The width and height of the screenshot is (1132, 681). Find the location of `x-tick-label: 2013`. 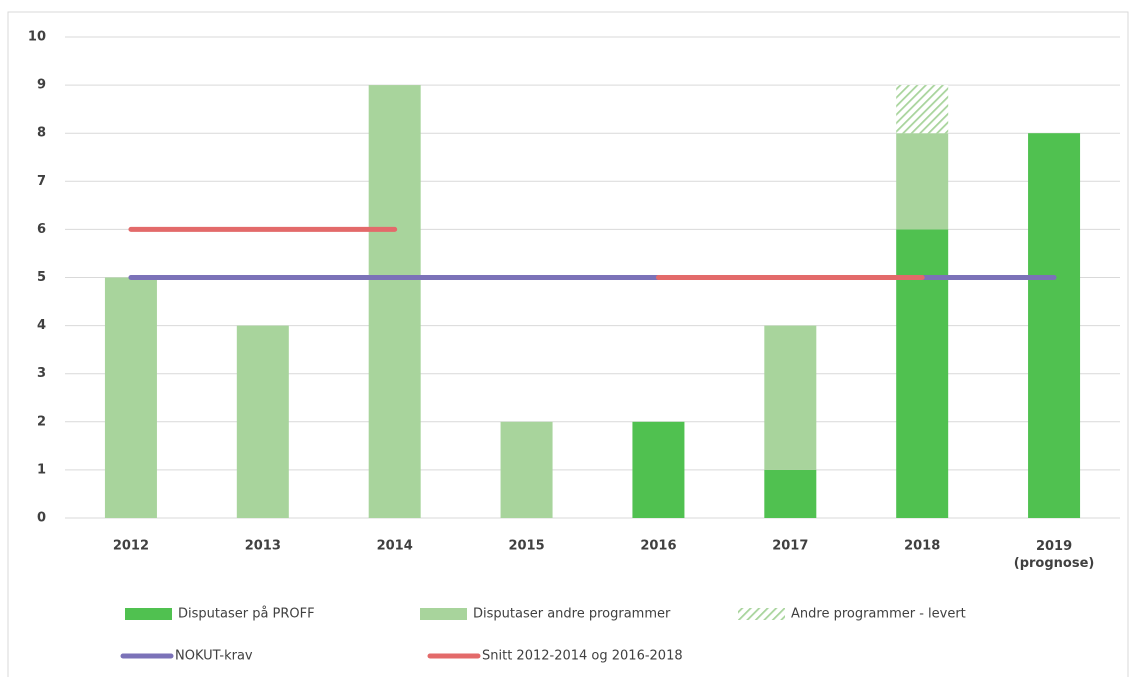

x-tick-label: 2013 is located at coordinates (263, 546).